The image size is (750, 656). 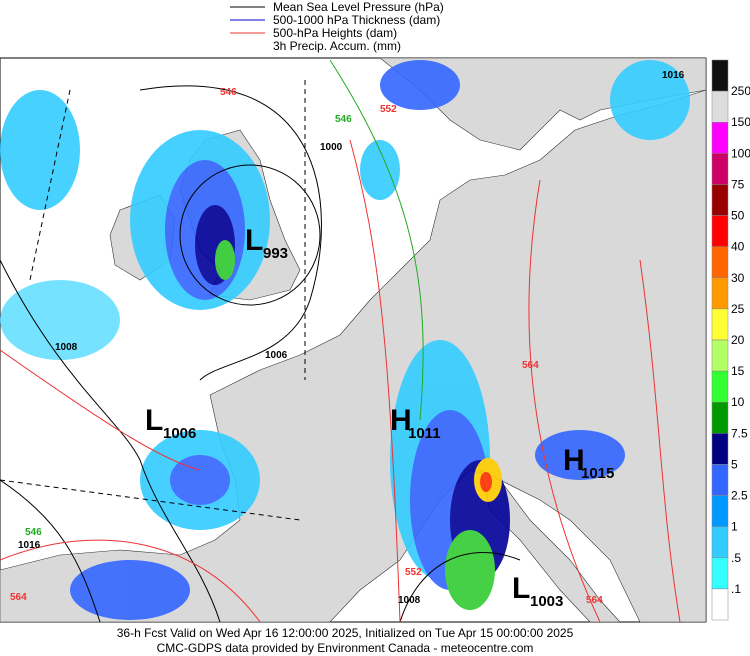 What do you see at coordinates (276, 355) in the screenshot?
I see `contour-label: 1006` at bounding box center [276, 355].